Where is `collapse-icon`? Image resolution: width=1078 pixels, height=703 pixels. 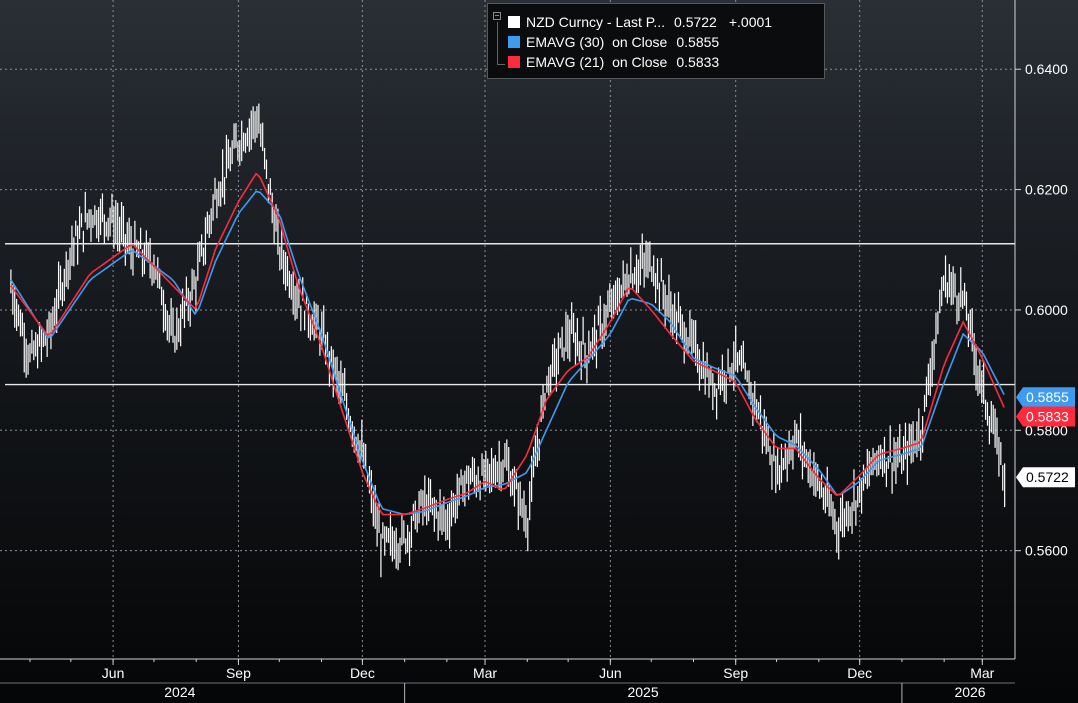 collapse-icon is located at coordinates (497, 16).